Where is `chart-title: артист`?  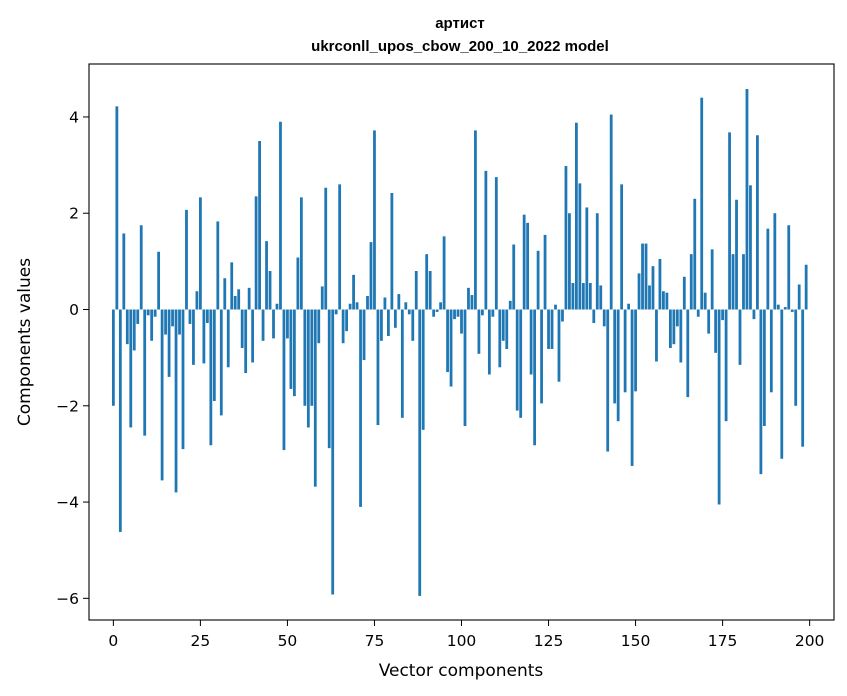
chart-title: артист is located at coordinates (460, 23).